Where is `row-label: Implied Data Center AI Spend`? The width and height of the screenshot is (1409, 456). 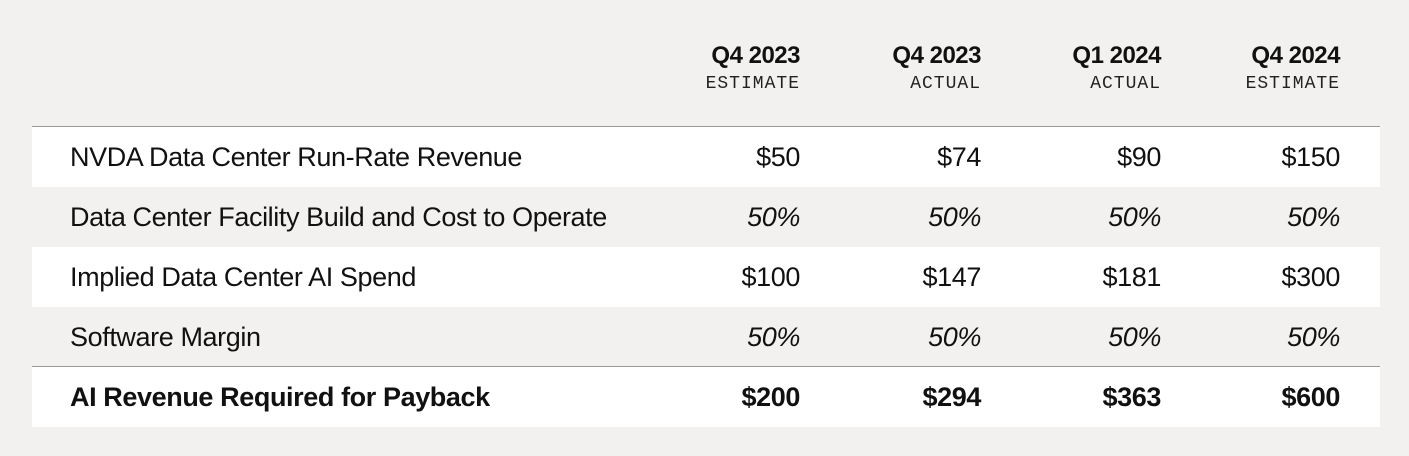
row-label: Implied Data Center AI Spend is located at coordinates (243, 277).